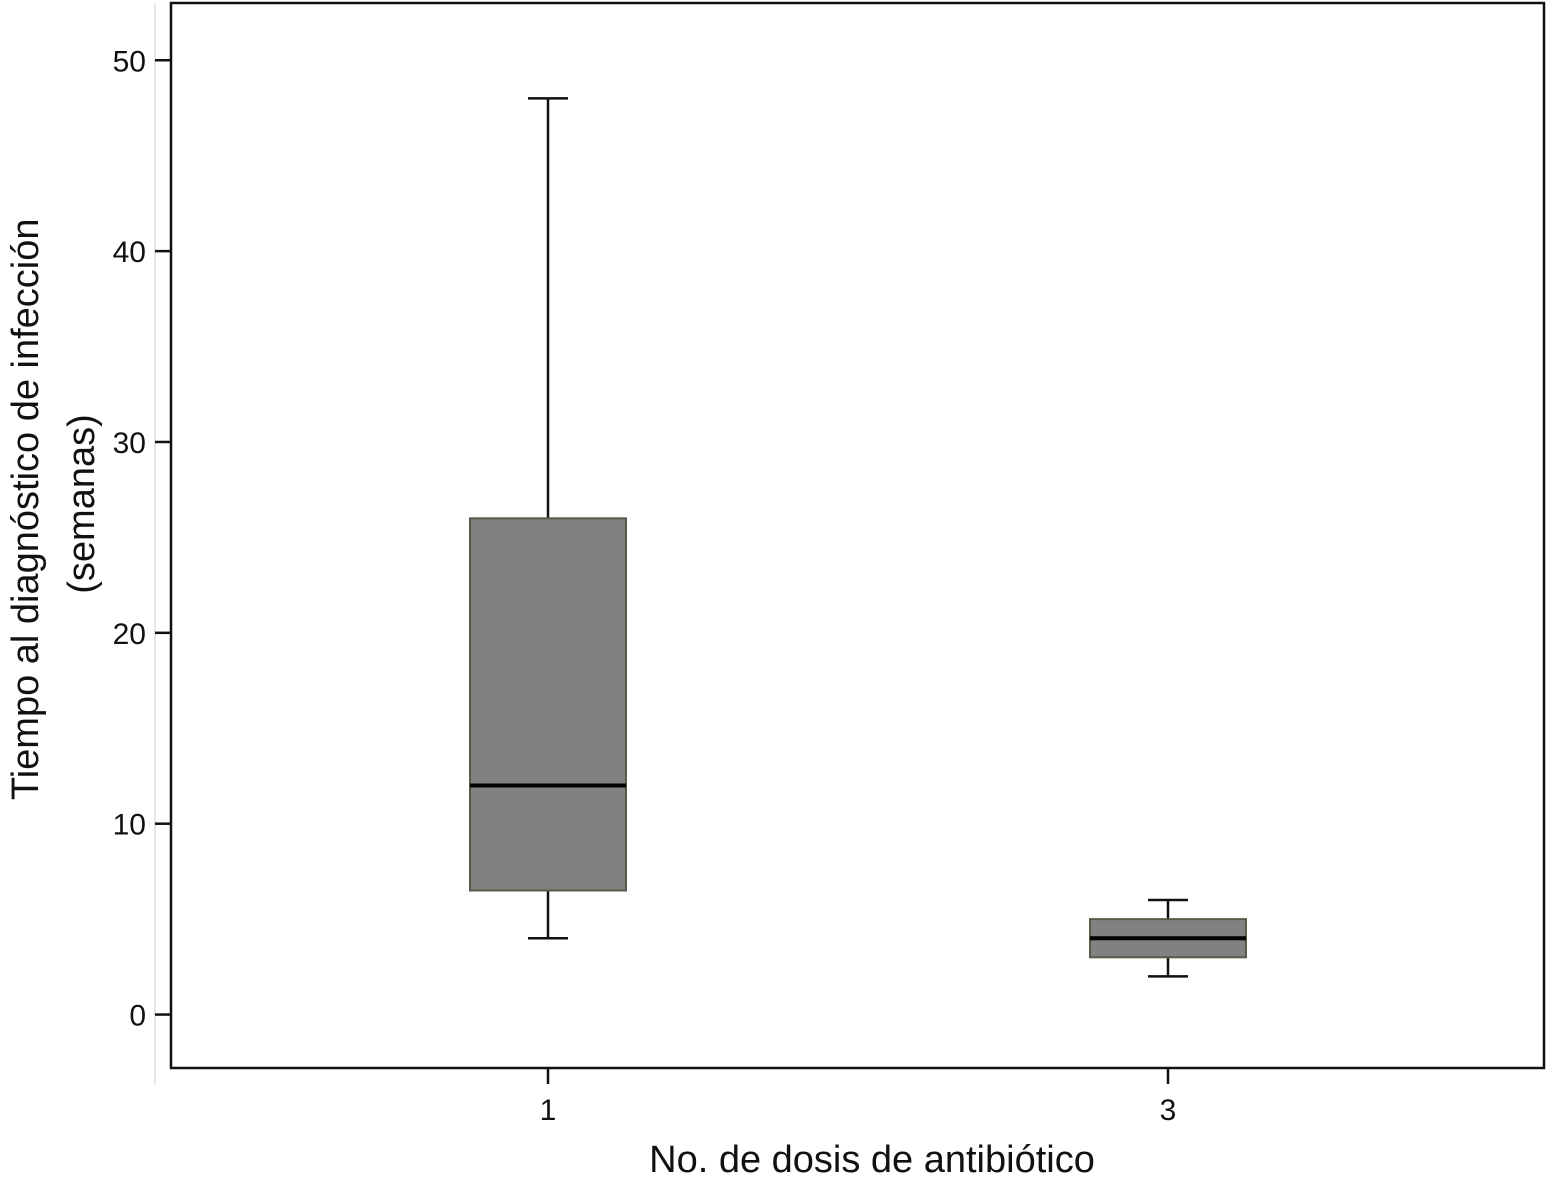  I want to click on y-axis: 0 10 20 30 40 50, so click(142, 539).